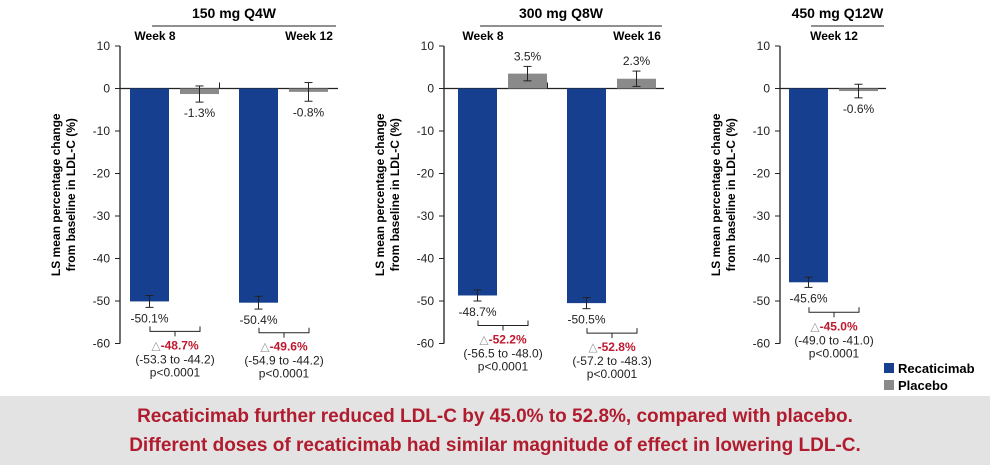  Describe the element at coordinates (838, 13) in the screenshot. I see `panel-title: 450 mg Q12W` at that location.